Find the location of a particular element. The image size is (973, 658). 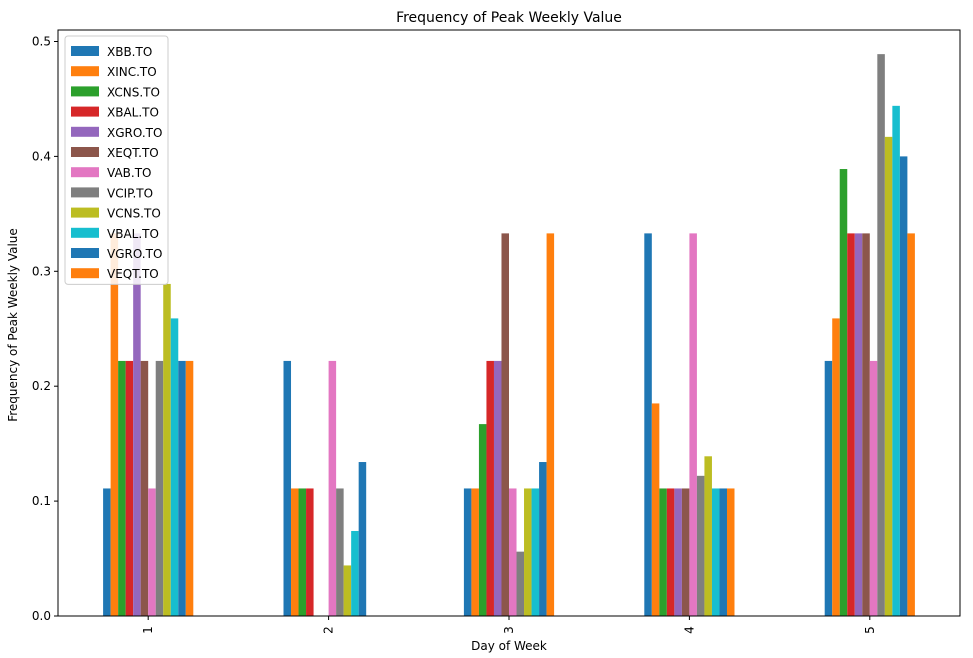

legend-label: XBB.TO is located at coordinates (129, 52).